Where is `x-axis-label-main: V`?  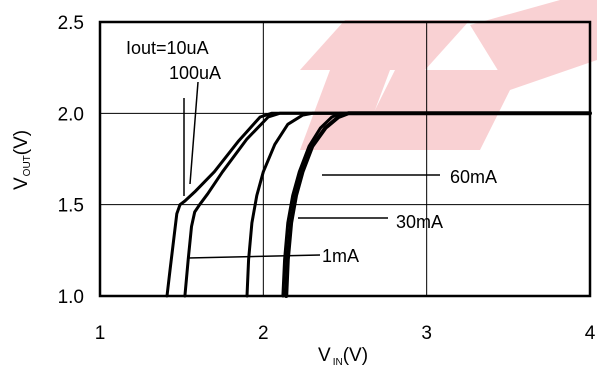 x-axis-label-main: V is located at coordinates (324, 355).